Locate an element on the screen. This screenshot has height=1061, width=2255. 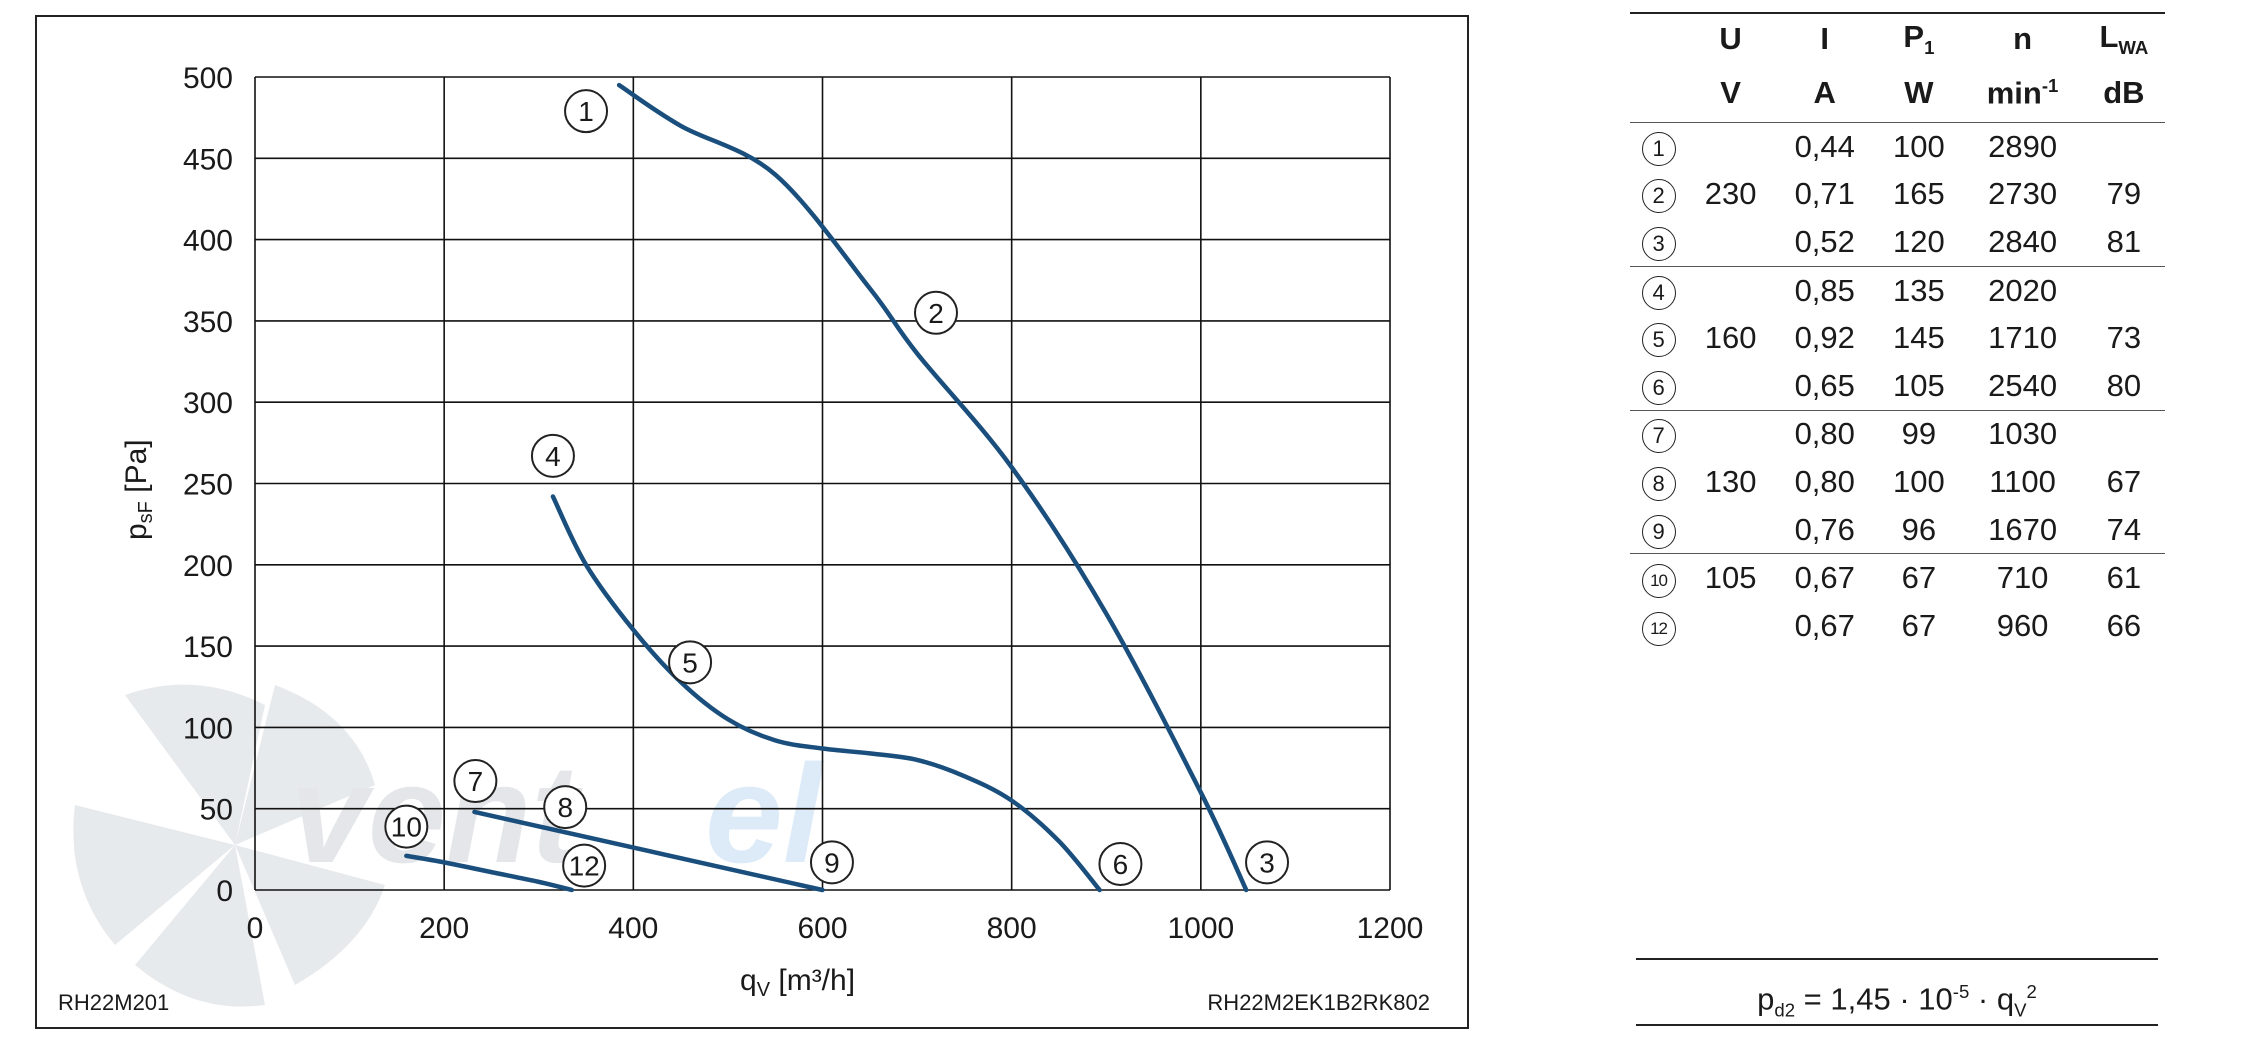
curve-marker-3: 3 is located at coordinates (1267, 862).